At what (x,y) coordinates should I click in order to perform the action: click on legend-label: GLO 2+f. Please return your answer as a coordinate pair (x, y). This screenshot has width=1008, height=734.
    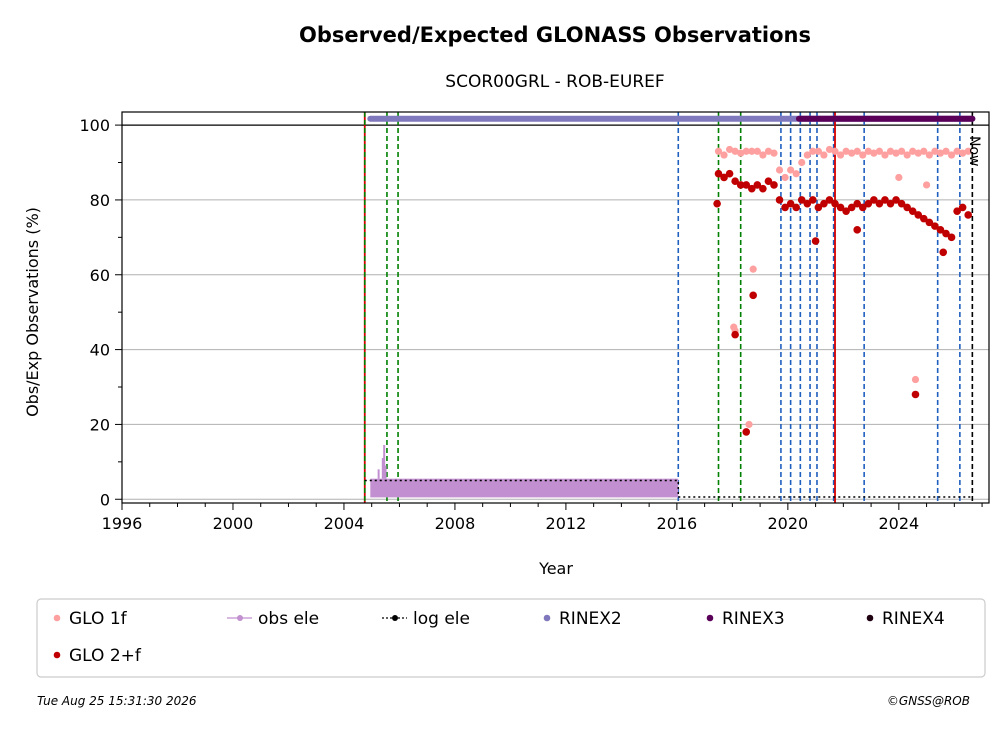
    Looking at the image, I should click on (105, 656).